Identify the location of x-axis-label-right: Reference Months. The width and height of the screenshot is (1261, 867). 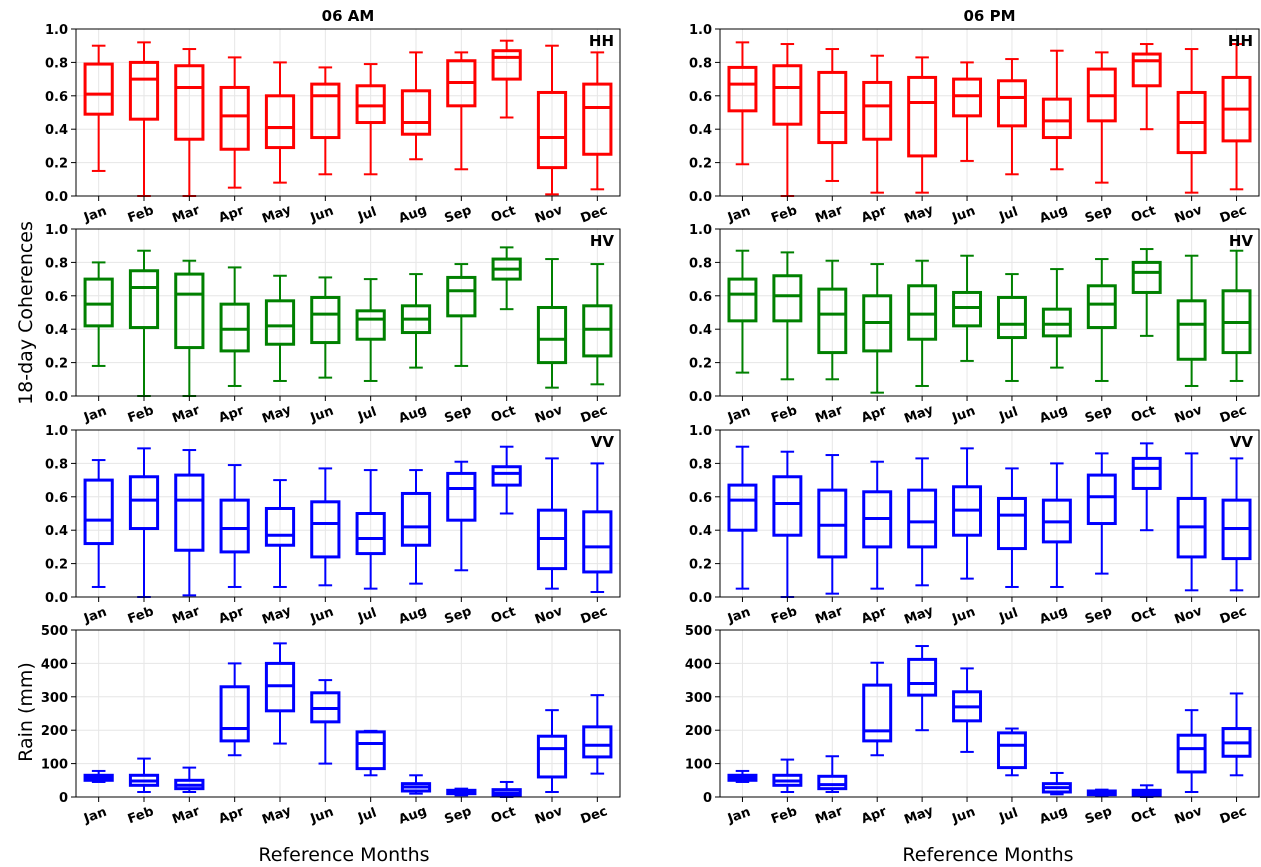
(987, 855).